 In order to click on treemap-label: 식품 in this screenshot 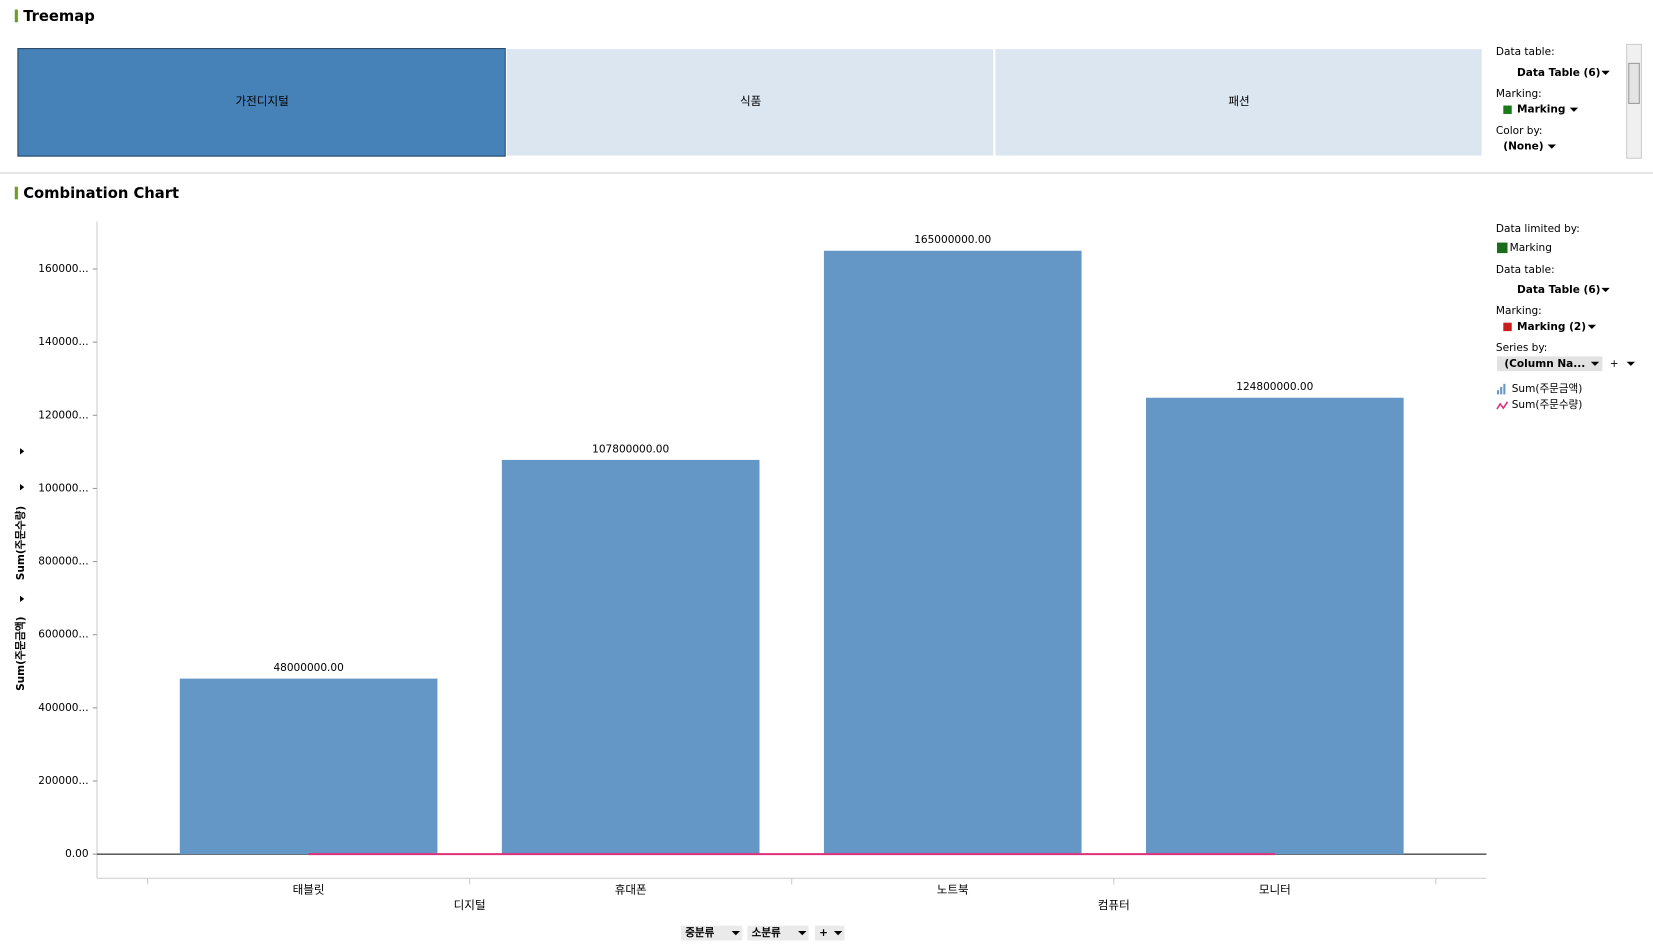, I will do `click(751, 101)`.